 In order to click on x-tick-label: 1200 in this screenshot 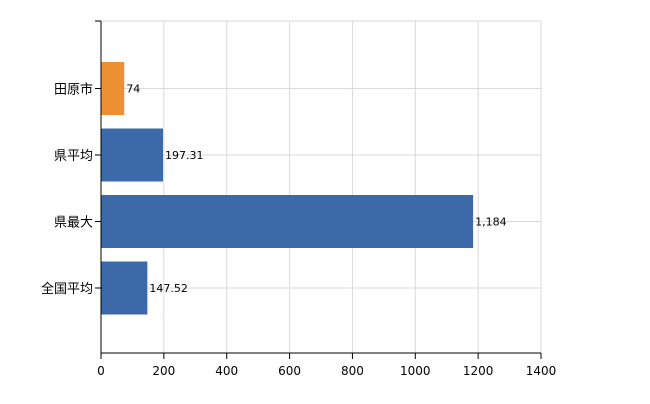, I will do `click(478, 371)`.